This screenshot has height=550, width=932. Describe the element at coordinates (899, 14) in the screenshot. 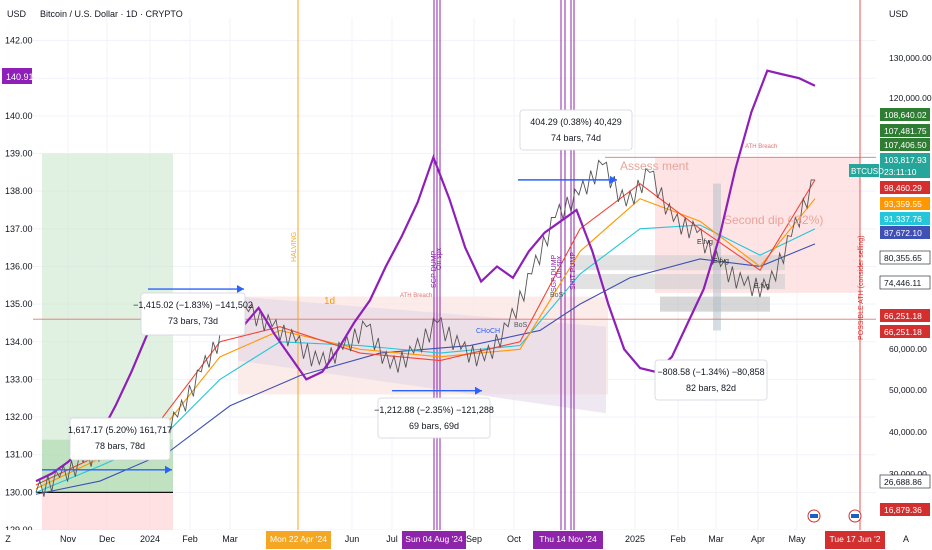

I see `right-axis-unit-label: USD` at that location.